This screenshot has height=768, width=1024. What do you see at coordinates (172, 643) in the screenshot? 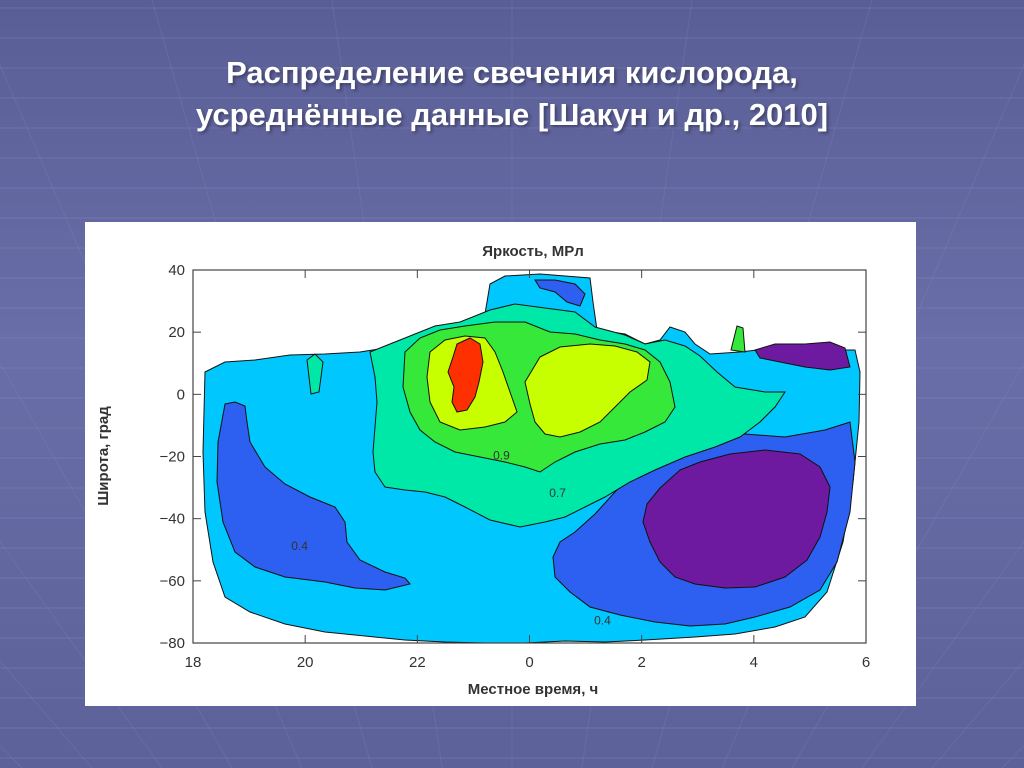
I see `y-tick-label: −80` at bounding box center [172, 643].